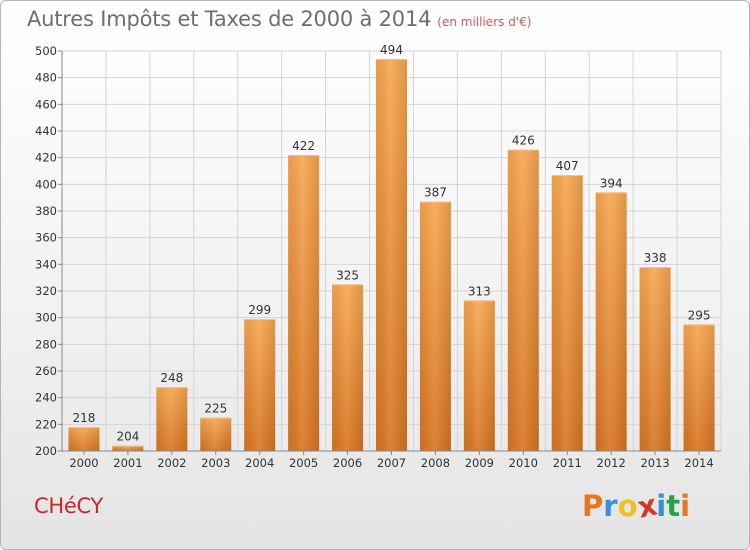  I want to click on y-tick-label: 220, so click(46, 424).